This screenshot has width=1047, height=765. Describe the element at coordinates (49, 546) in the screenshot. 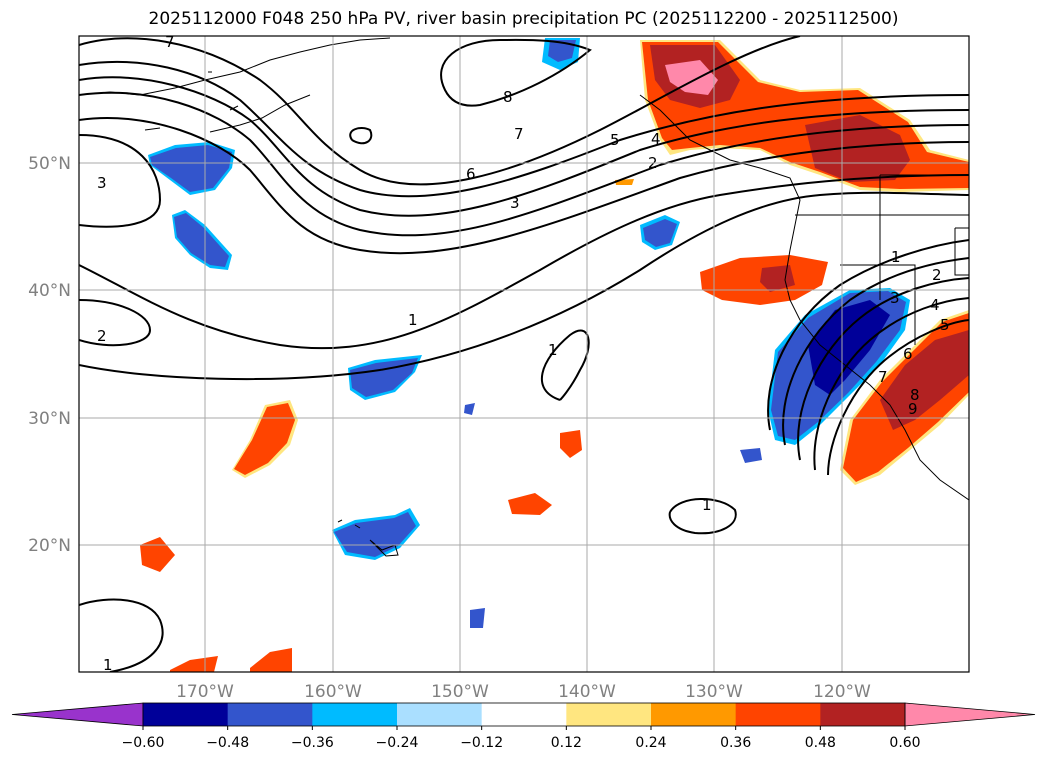

I see `lat-label: 20°N` at that location.